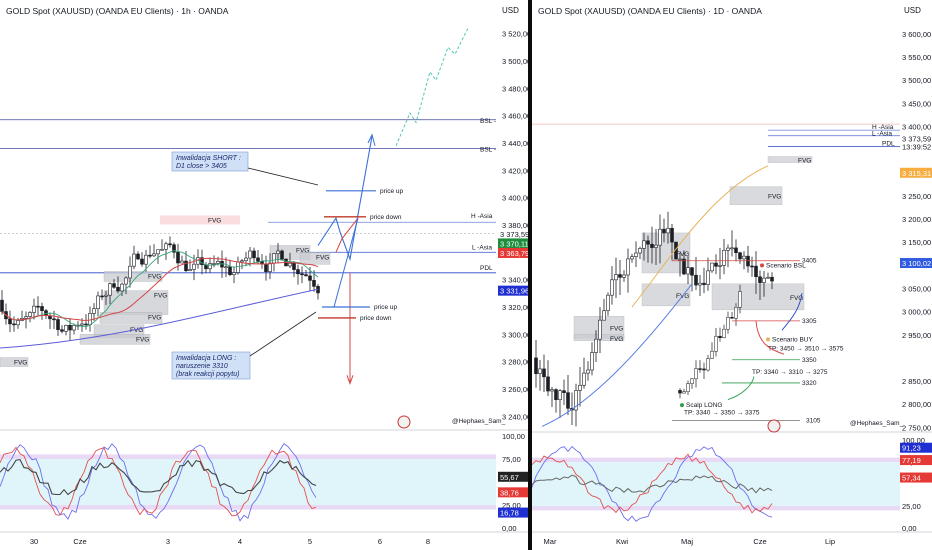 The image size is (932, 550). I want to click on left-x-tick-label: 5, so click(310, 541).